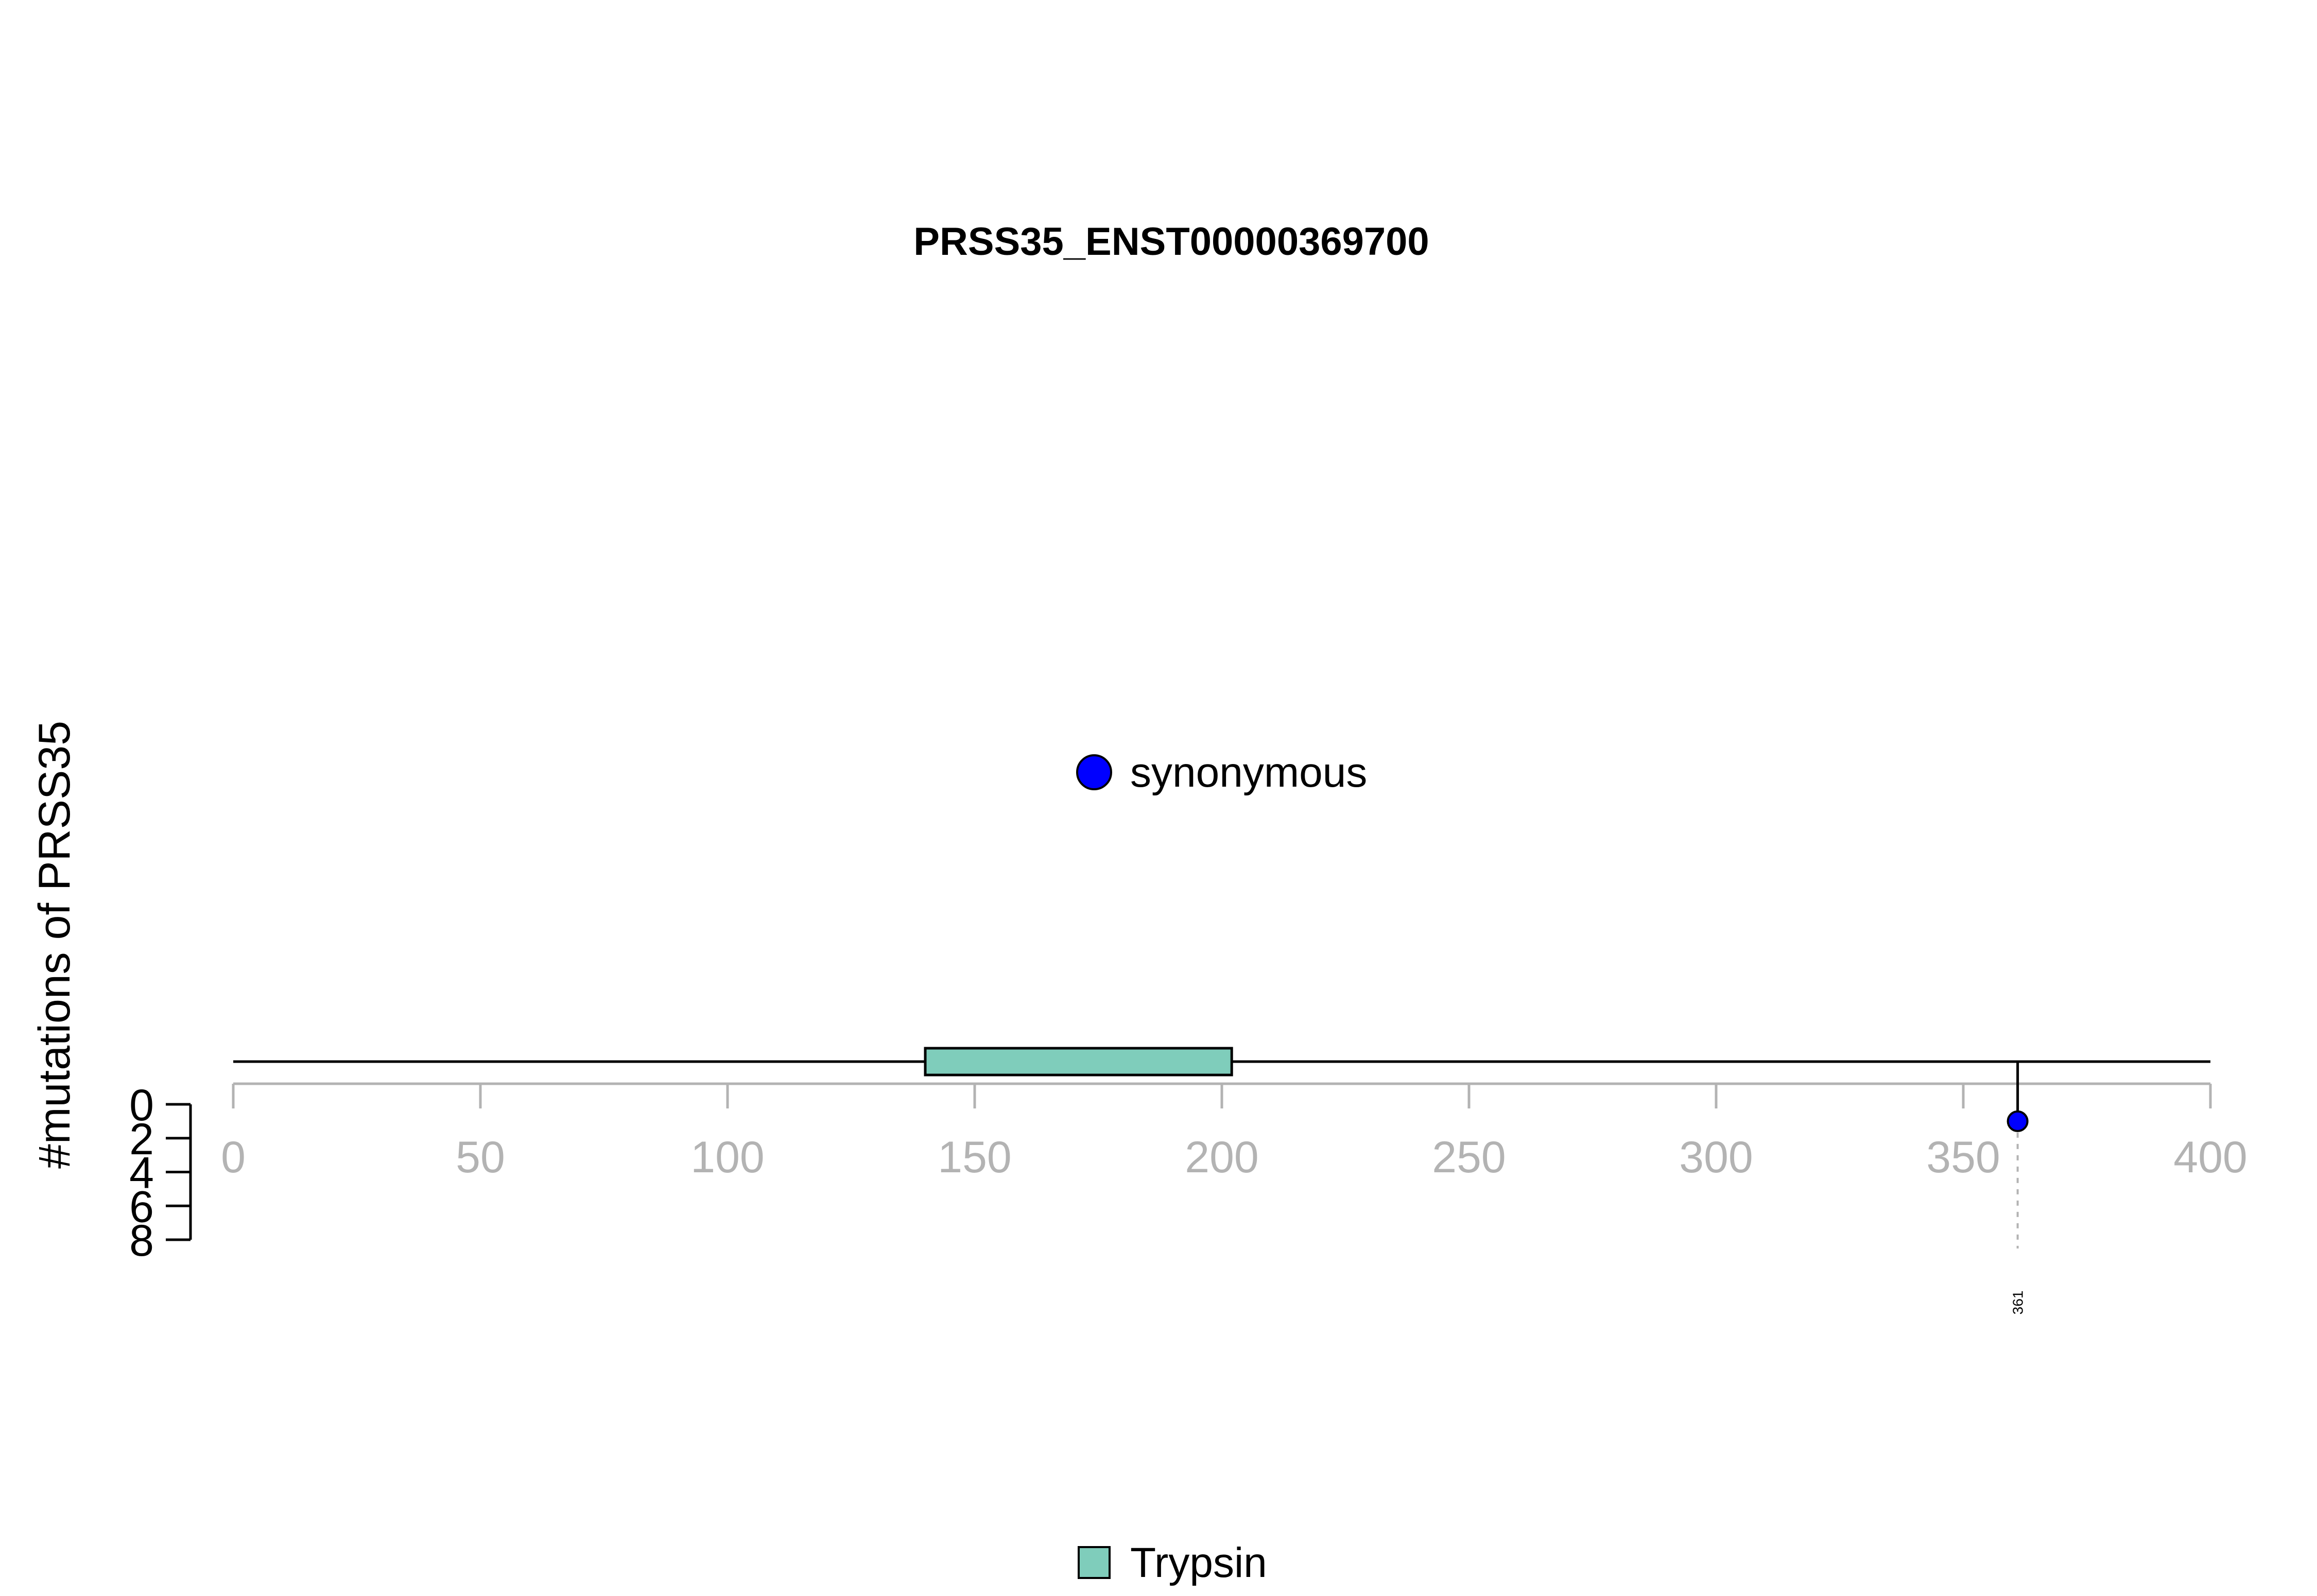  I want to click on domain-trypsin, so click(1078, 1062).